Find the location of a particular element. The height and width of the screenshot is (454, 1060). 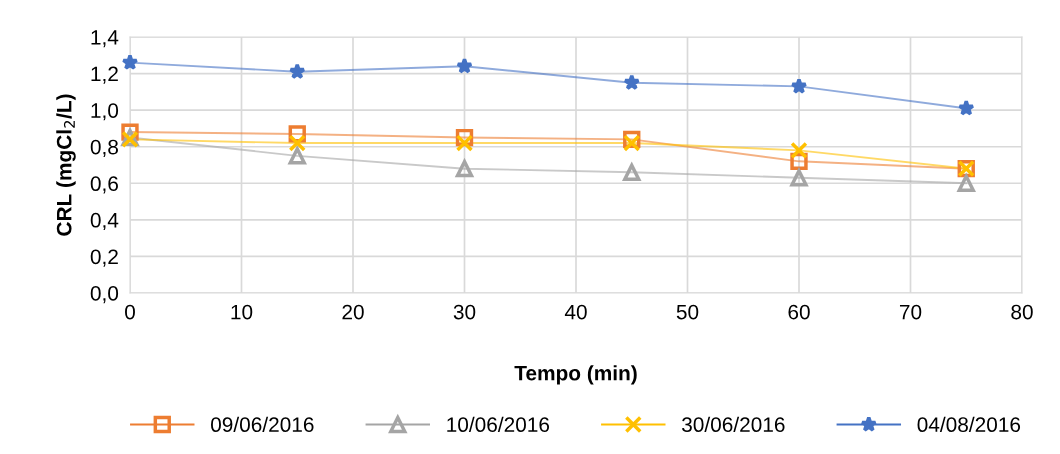

y-tick-label: 0,0 is located at coordinates (104, 295).